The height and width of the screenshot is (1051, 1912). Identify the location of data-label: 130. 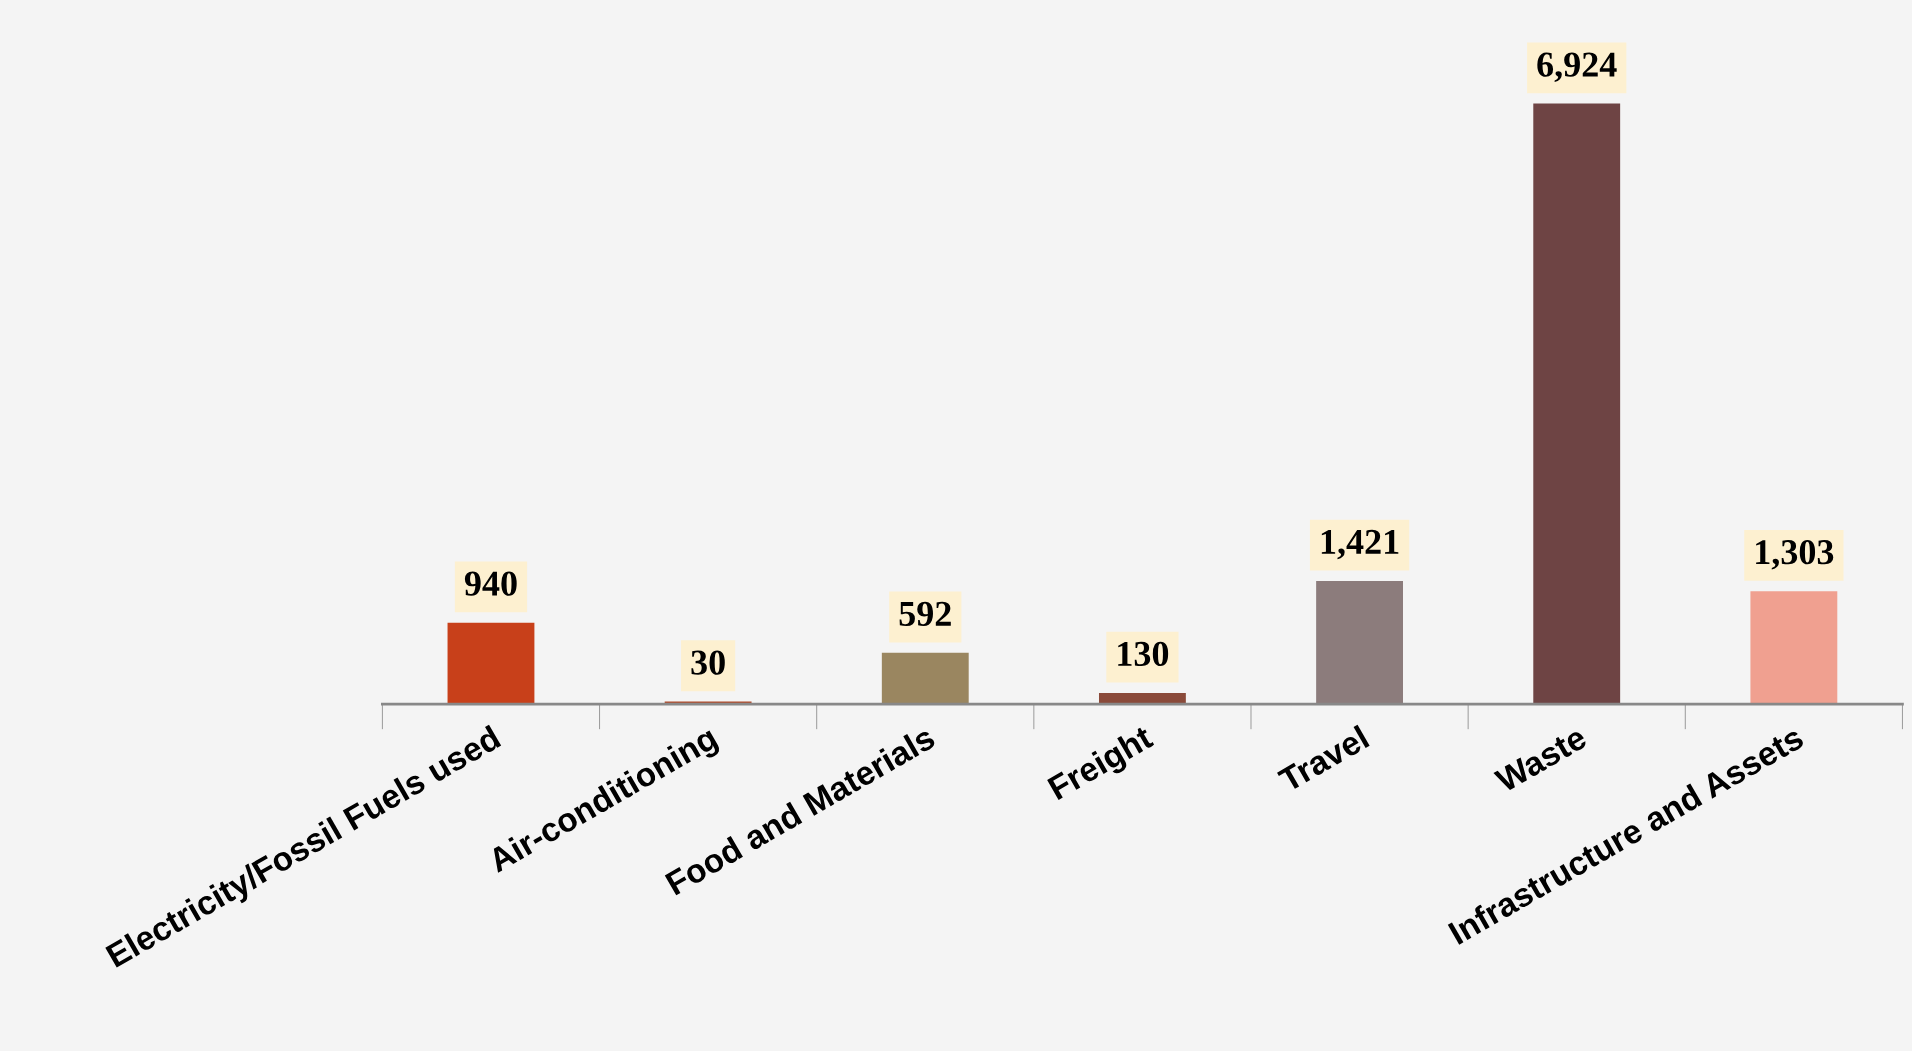
(1143, 654).